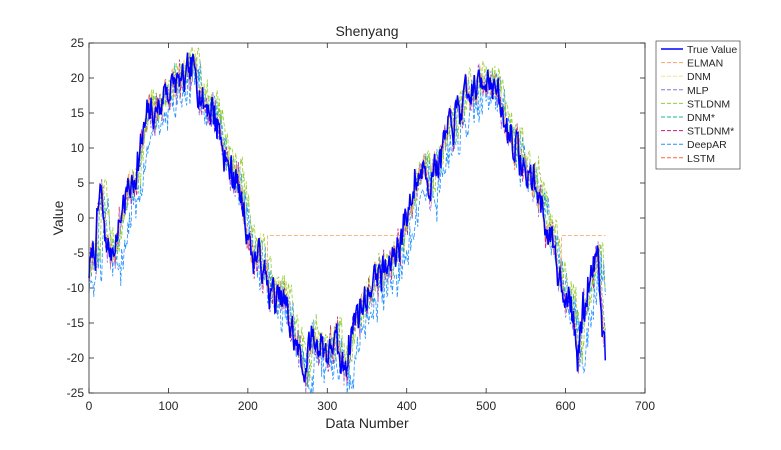 Image resolution: width=781 pixels, height=450 pixels. I want to click on y-tick-label: -20, so click(76, 358).